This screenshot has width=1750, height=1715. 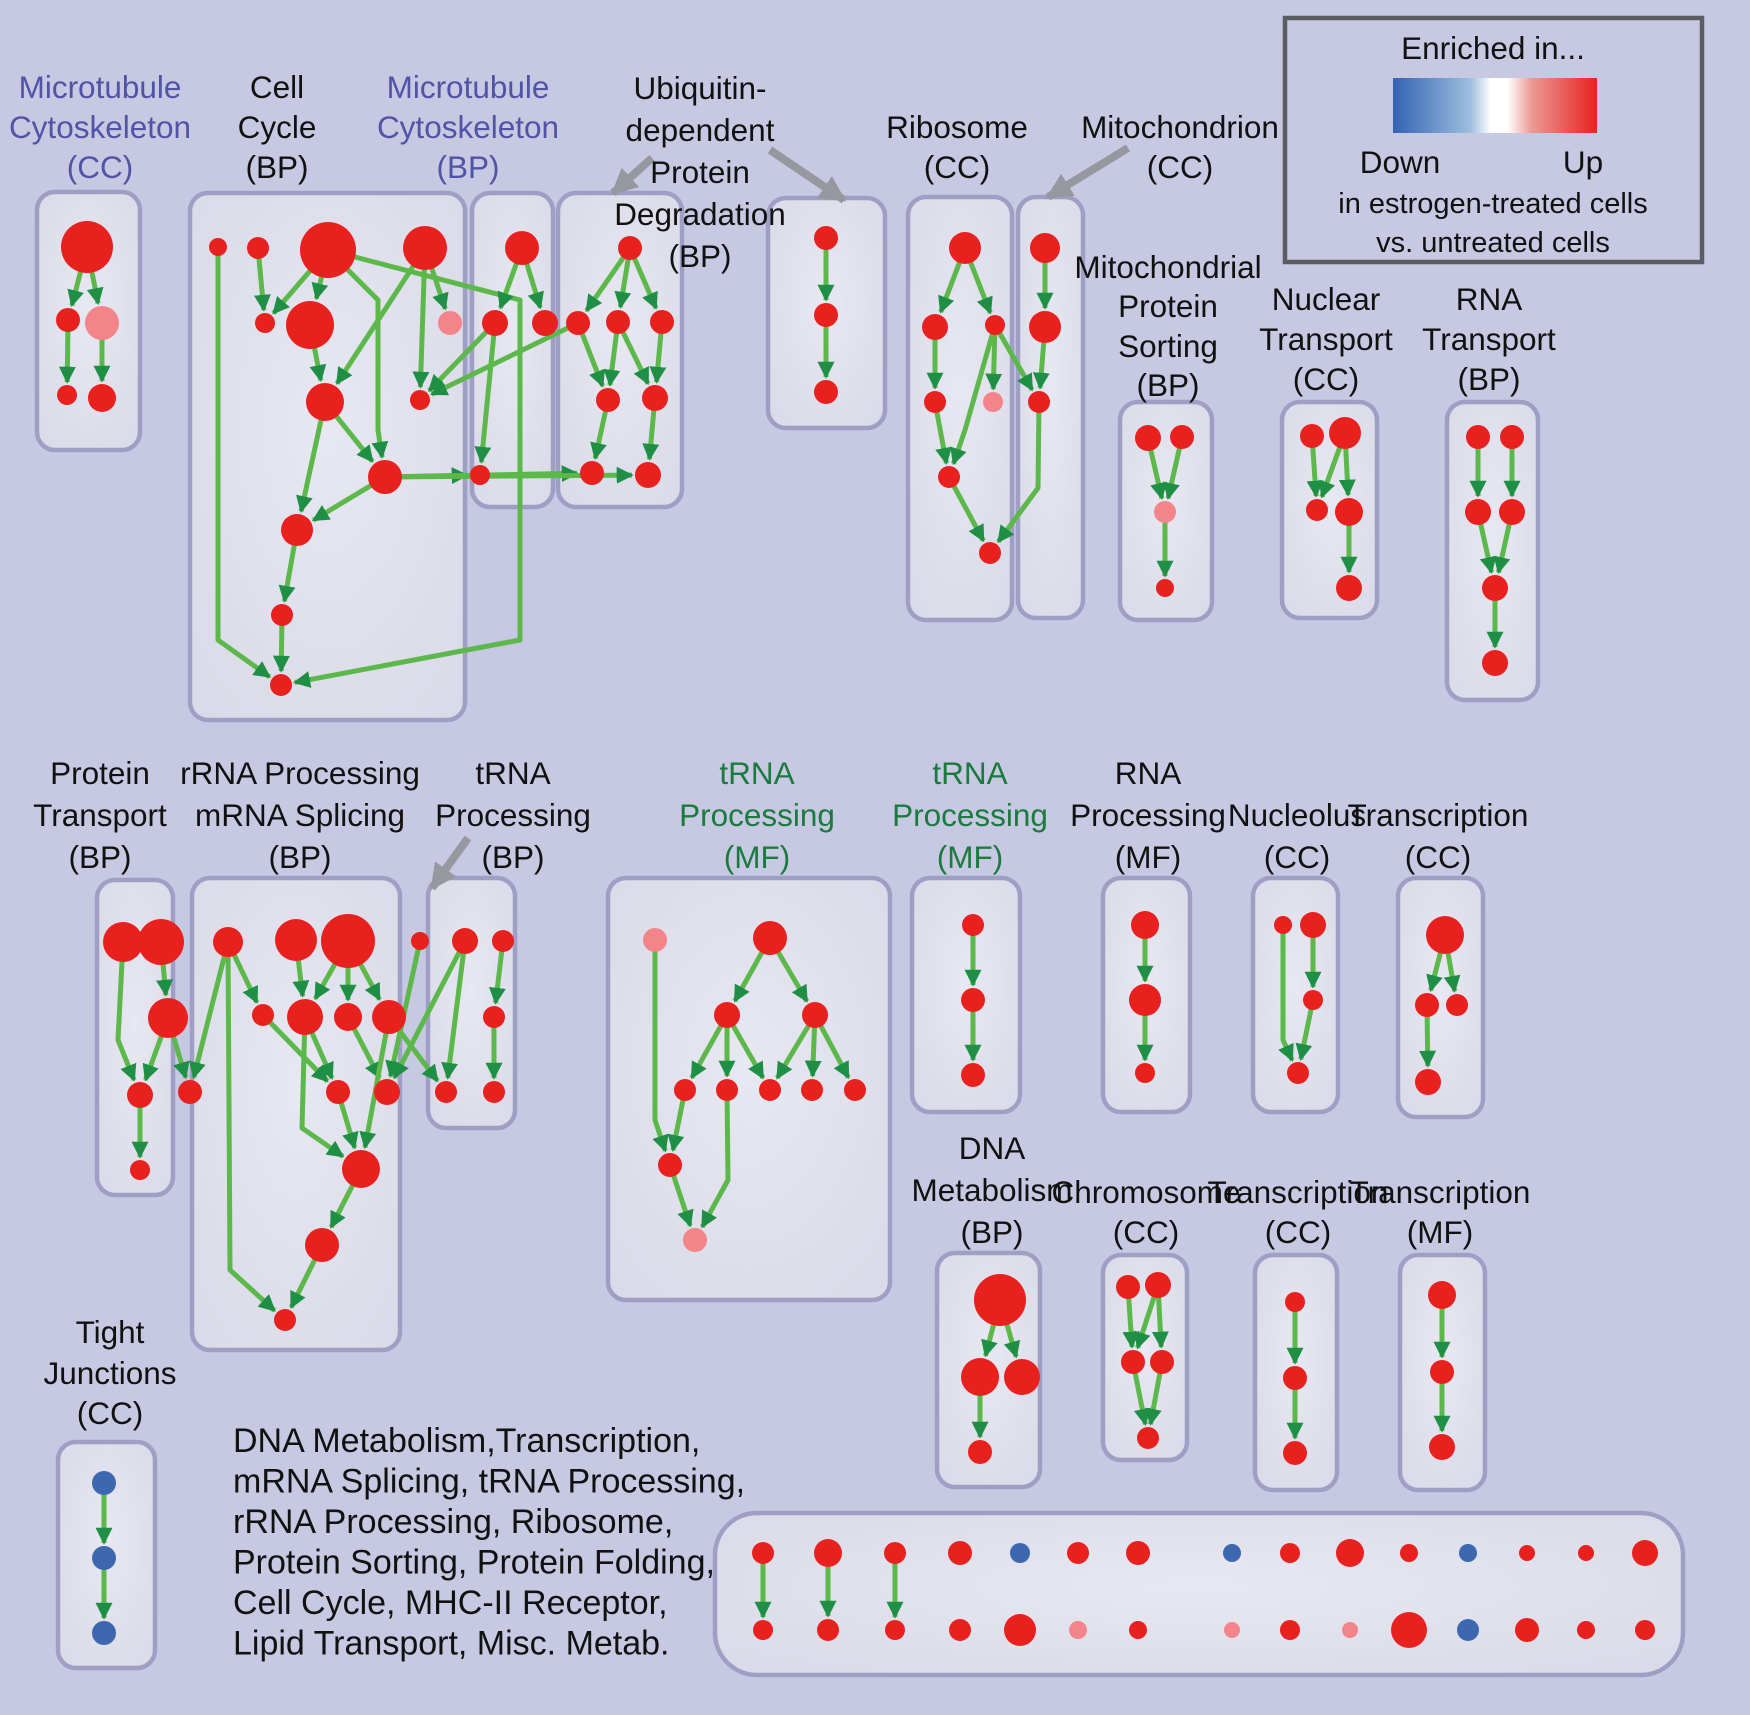 I want to click on label-microtubule-cytoskeleton-bp-line-0: Microtubule, so click(x=468, y=87).